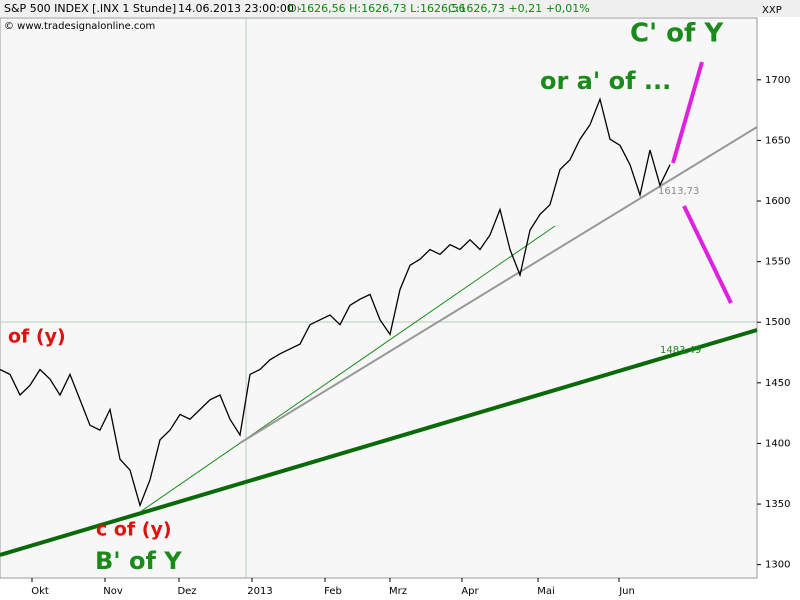 The image size is (800, 600). I want to click on y-tick-label: 1400, so click(777, 443).